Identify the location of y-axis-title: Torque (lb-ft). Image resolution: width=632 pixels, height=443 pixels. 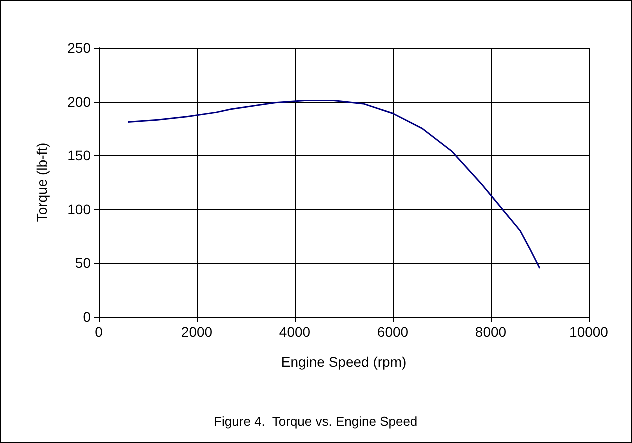
(42, 182).